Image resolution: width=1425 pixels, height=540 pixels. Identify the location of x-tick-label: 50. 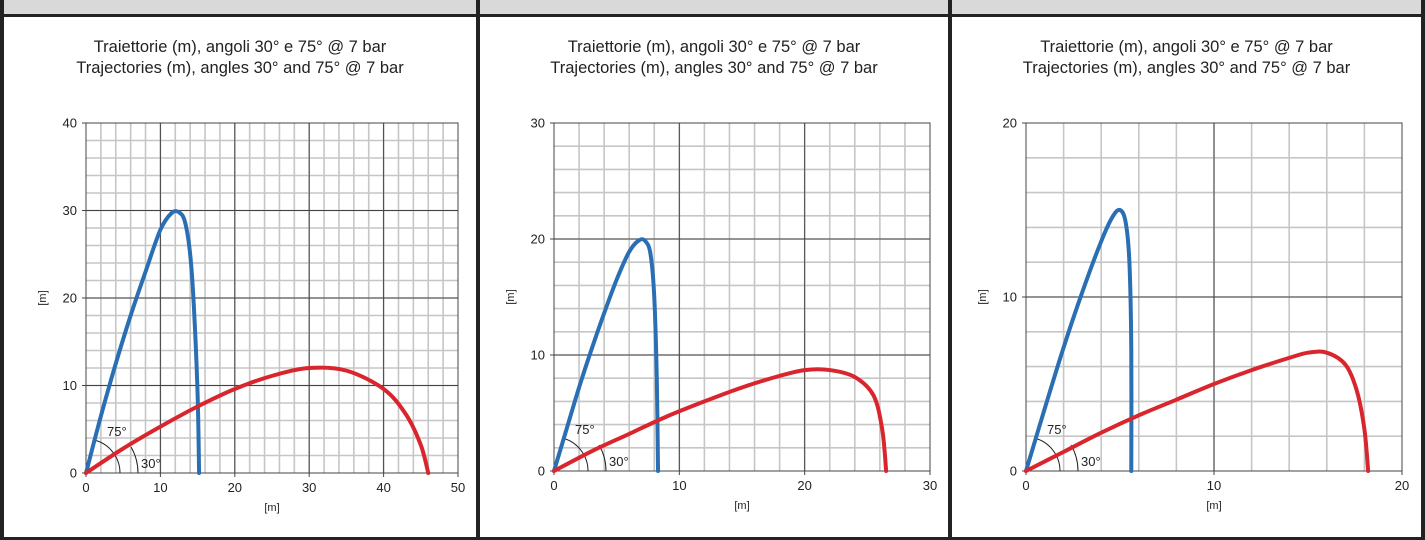
(458, 487).